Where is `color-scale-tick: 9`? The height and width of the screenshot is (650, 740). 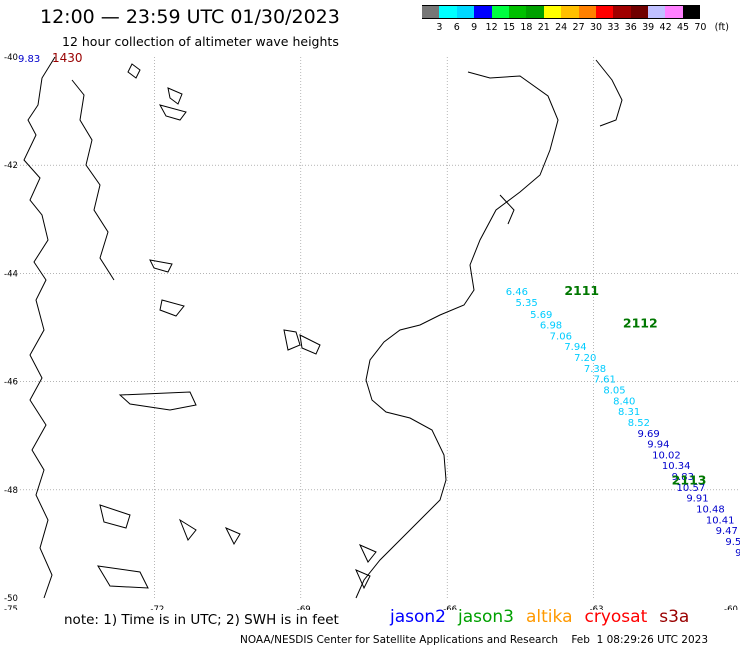 color-scale-tick: 9 is located at coordinates (474, 27).